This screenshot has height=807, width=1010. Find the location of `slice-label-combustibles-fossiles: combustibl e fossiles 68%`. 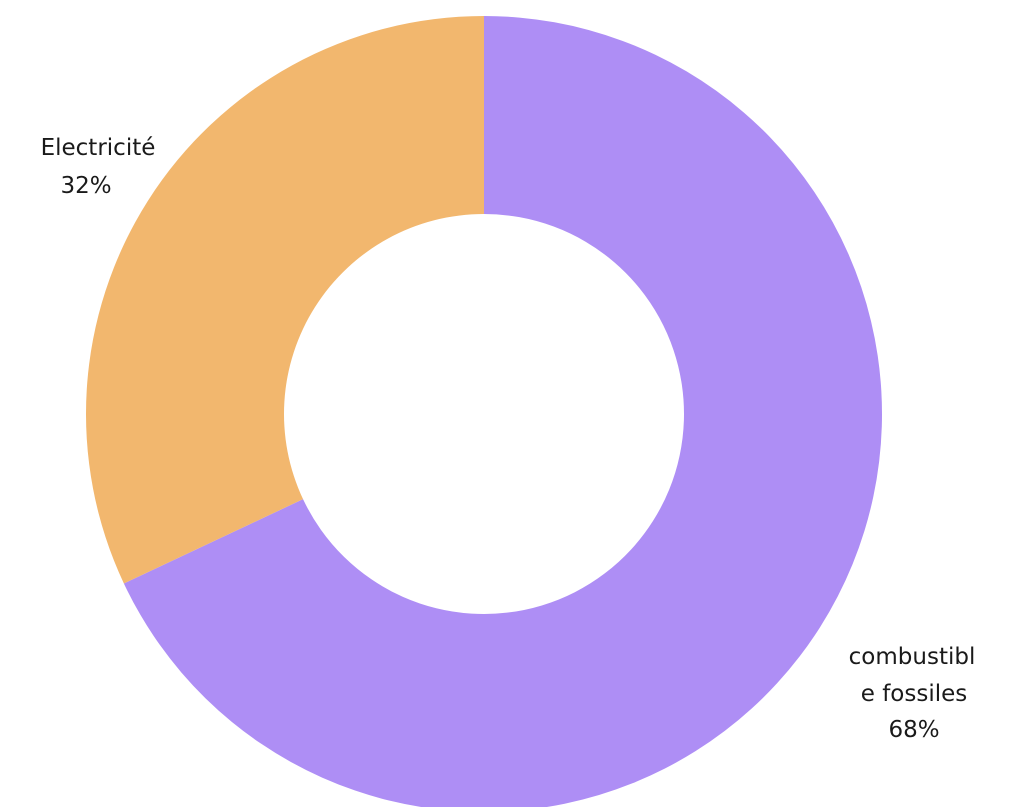

slice-label-combustibles-fossiles: combustibl e fossiles 68% is located at coordinates (912, 693).